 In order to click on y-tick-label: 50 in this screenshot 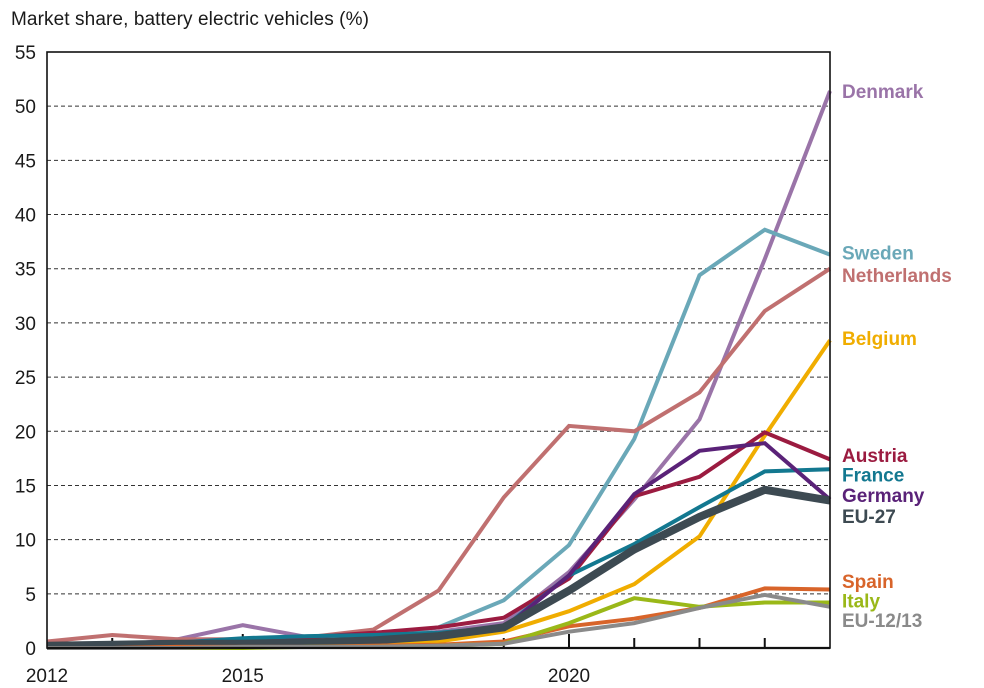, I will do `click(25, 107)`.